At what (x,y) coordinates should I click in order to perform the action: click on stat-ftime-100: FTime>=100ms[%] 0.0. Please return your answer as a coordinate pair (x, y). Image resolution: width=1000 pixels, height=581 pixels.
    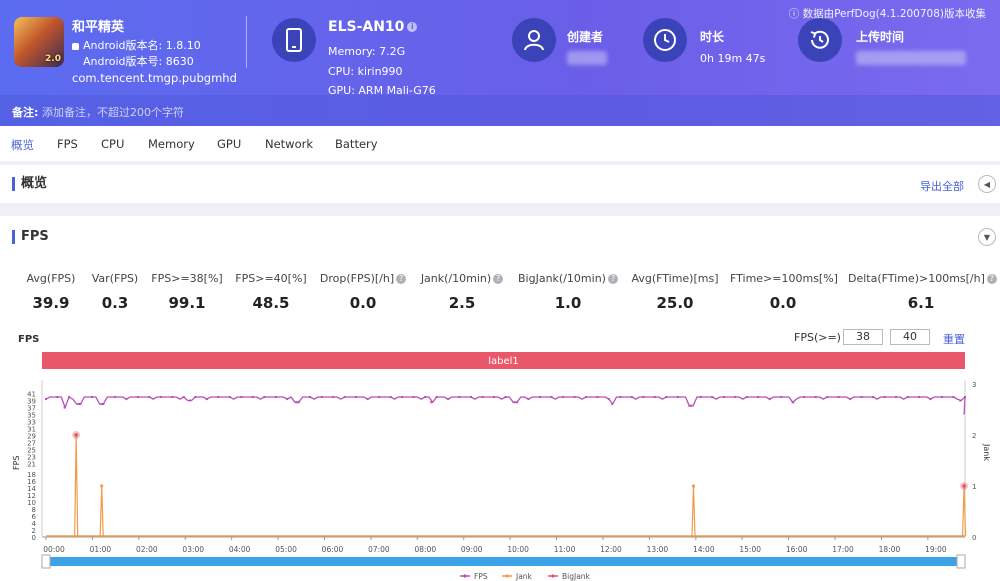
    Looking at the image, I should click on (784, 292).